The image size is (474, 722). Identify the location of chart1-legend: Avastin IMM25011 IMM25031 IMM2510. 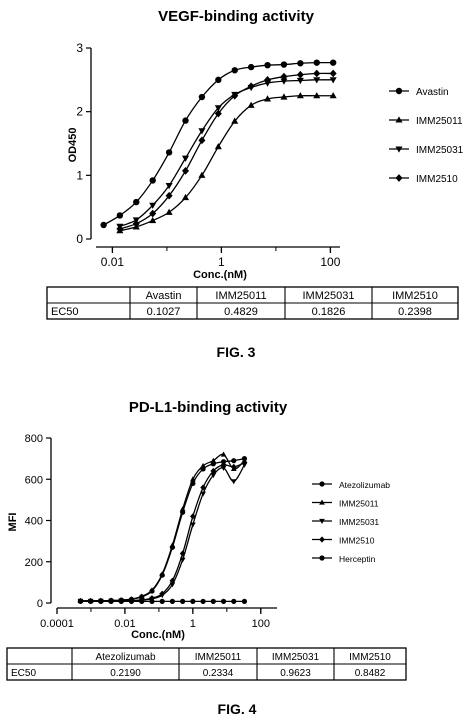
(426, 136).